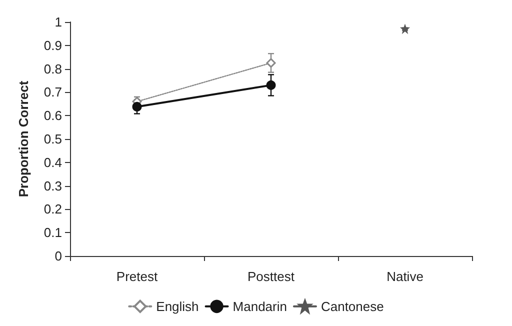 The width and height of the screenshot is (512, 326). Describe the element at coordinates (137, 276) in the screenshot. I see `x-tick-label: Pretest` at that location.